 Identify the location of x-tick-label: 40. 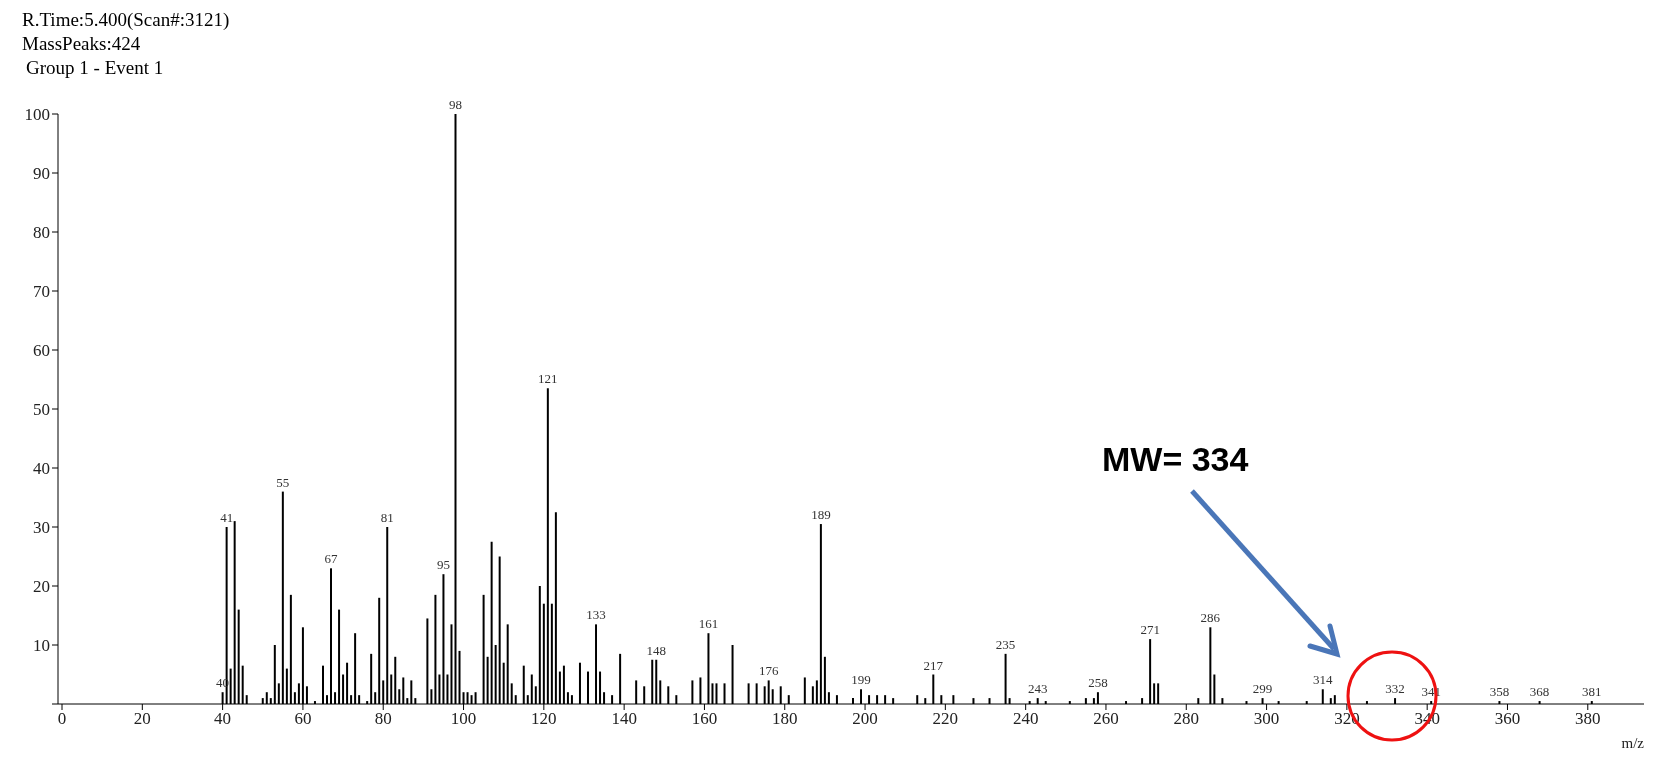
(223, 719).